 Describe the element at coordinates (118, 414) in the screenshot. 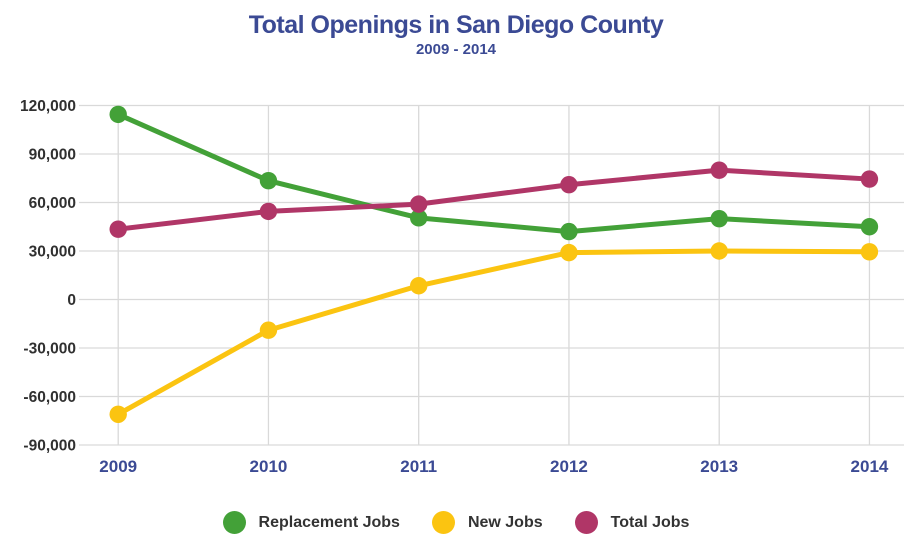

I see `data-point-new-jobs-2009` at that location.